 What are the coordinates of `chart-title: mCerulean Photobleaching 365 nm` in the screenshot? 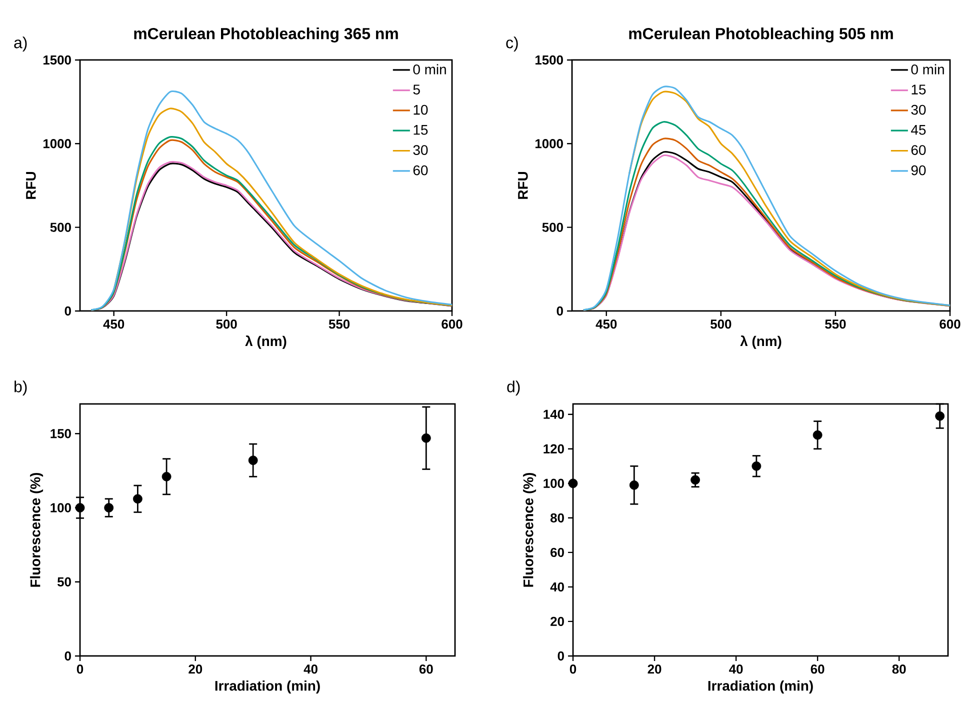 It's located at (266, 35).